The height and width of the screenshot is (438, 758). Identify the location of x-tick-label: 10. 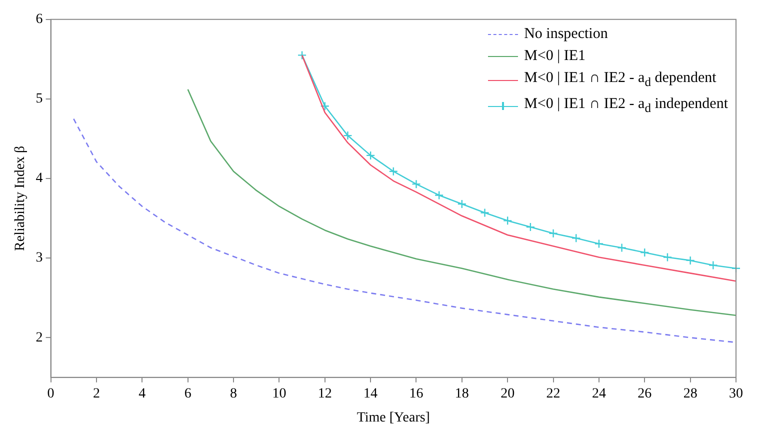
(279, 394).